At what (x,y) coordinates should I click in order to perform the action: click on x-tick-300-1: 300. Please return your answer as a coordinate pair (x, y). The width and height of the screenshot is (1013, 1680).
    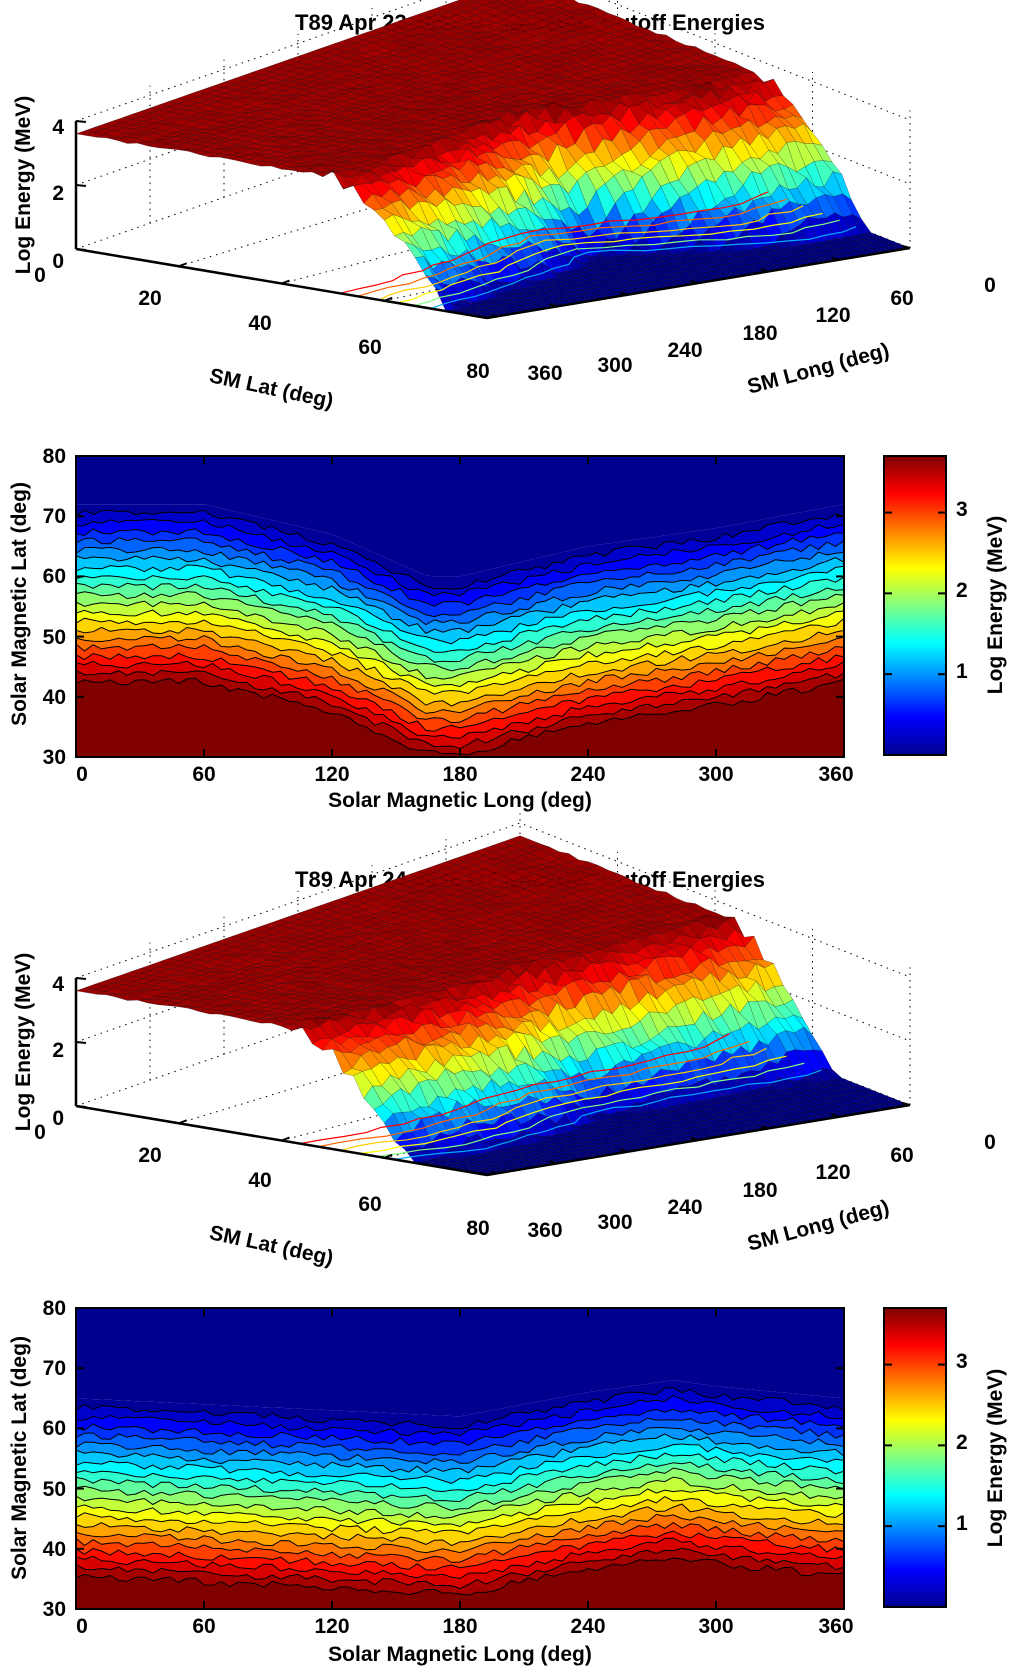
    Looking at the image, I should click on (715, 774).